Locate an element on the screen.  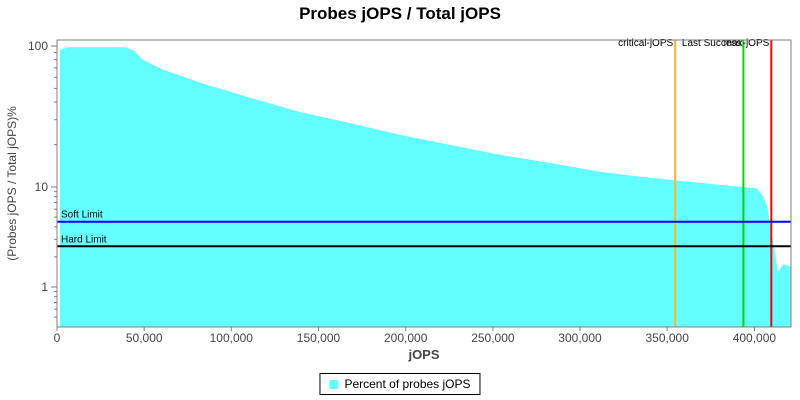
y-axis: 100 10 1 (Probes jOPS / Total jOPS)% is located at coordinates (31, 178).